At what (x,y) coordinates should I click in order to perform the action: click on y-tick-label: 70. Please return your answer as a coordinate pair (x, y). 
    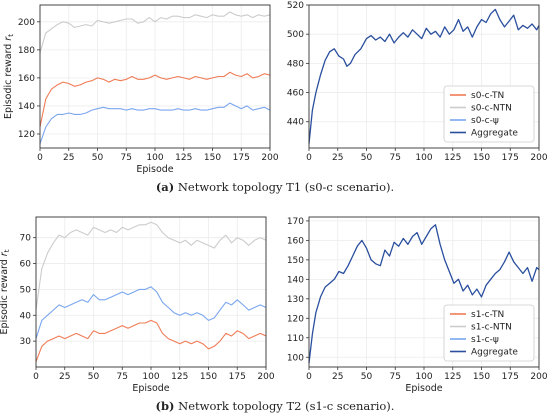
    Looking at the image, I should click on (26, 239).